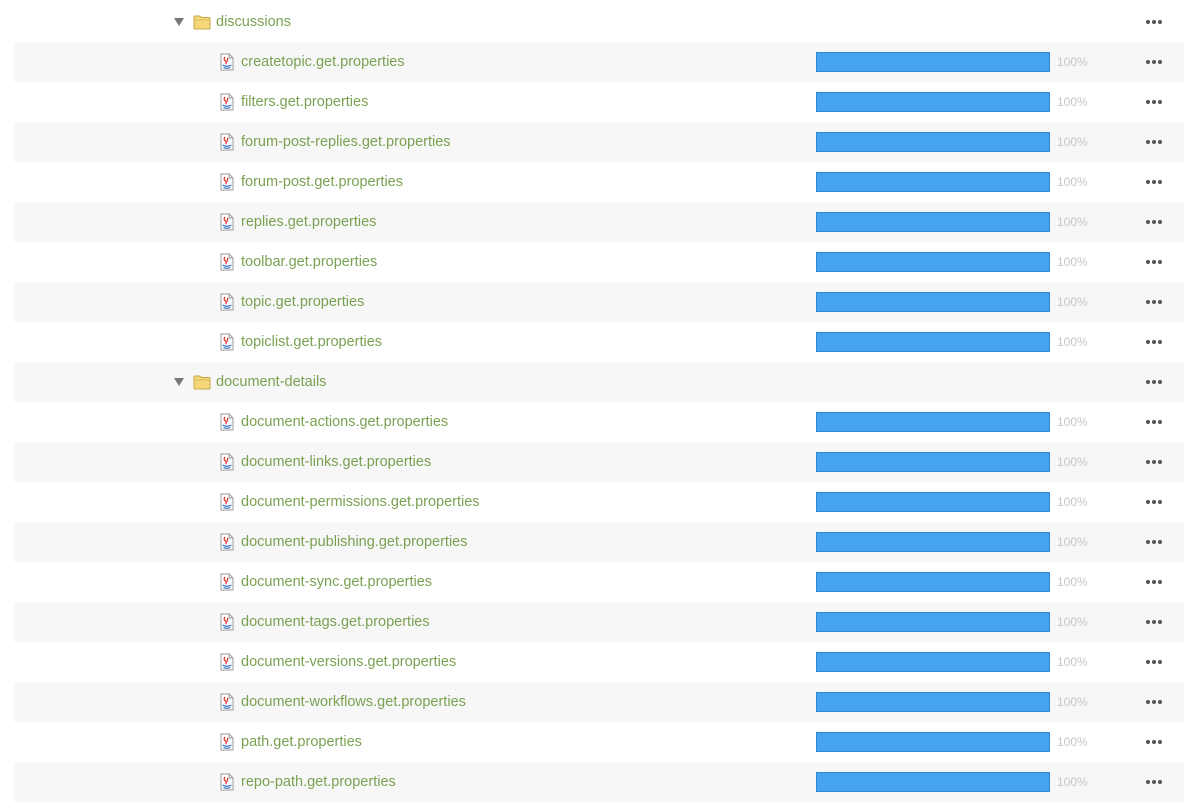  What do you see at coordinates (354, 542) in the screenshot?
I see `file-name: document-publishing.get.properties` at bounding box center [354, 542].